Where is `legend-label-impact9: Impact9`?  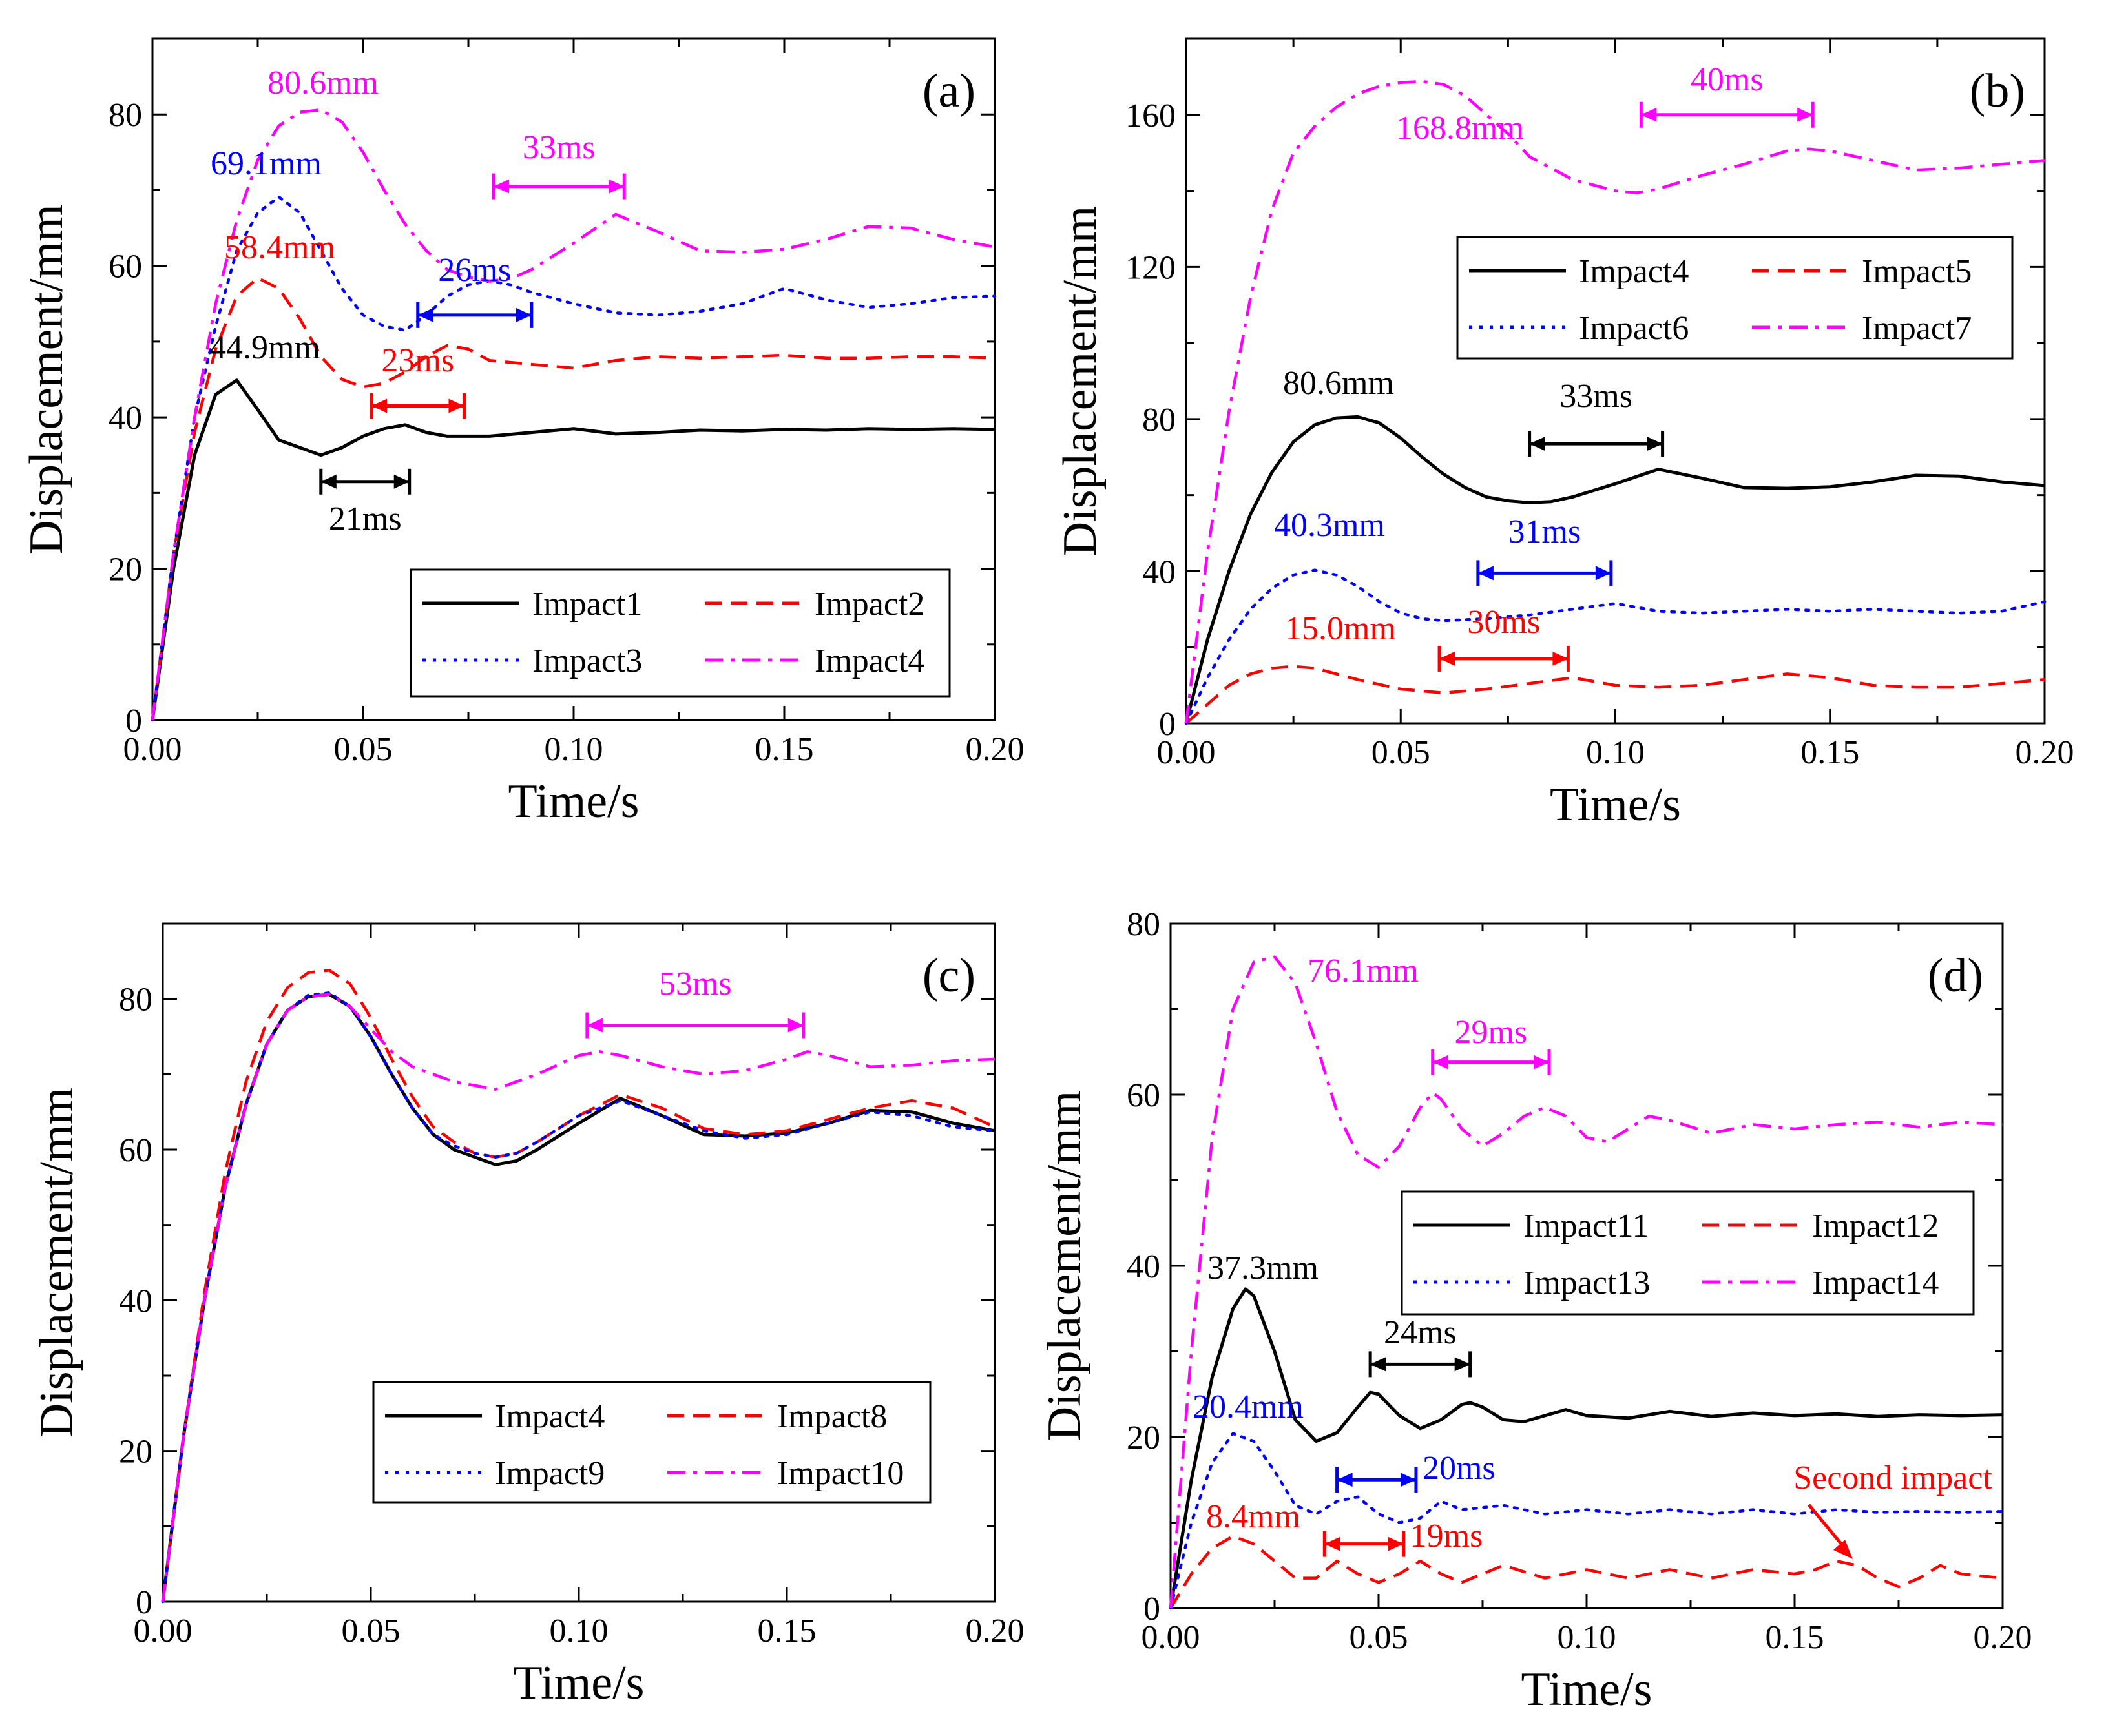
legend-label-impact9: Impact9 is located at coordinates (550, 1473).